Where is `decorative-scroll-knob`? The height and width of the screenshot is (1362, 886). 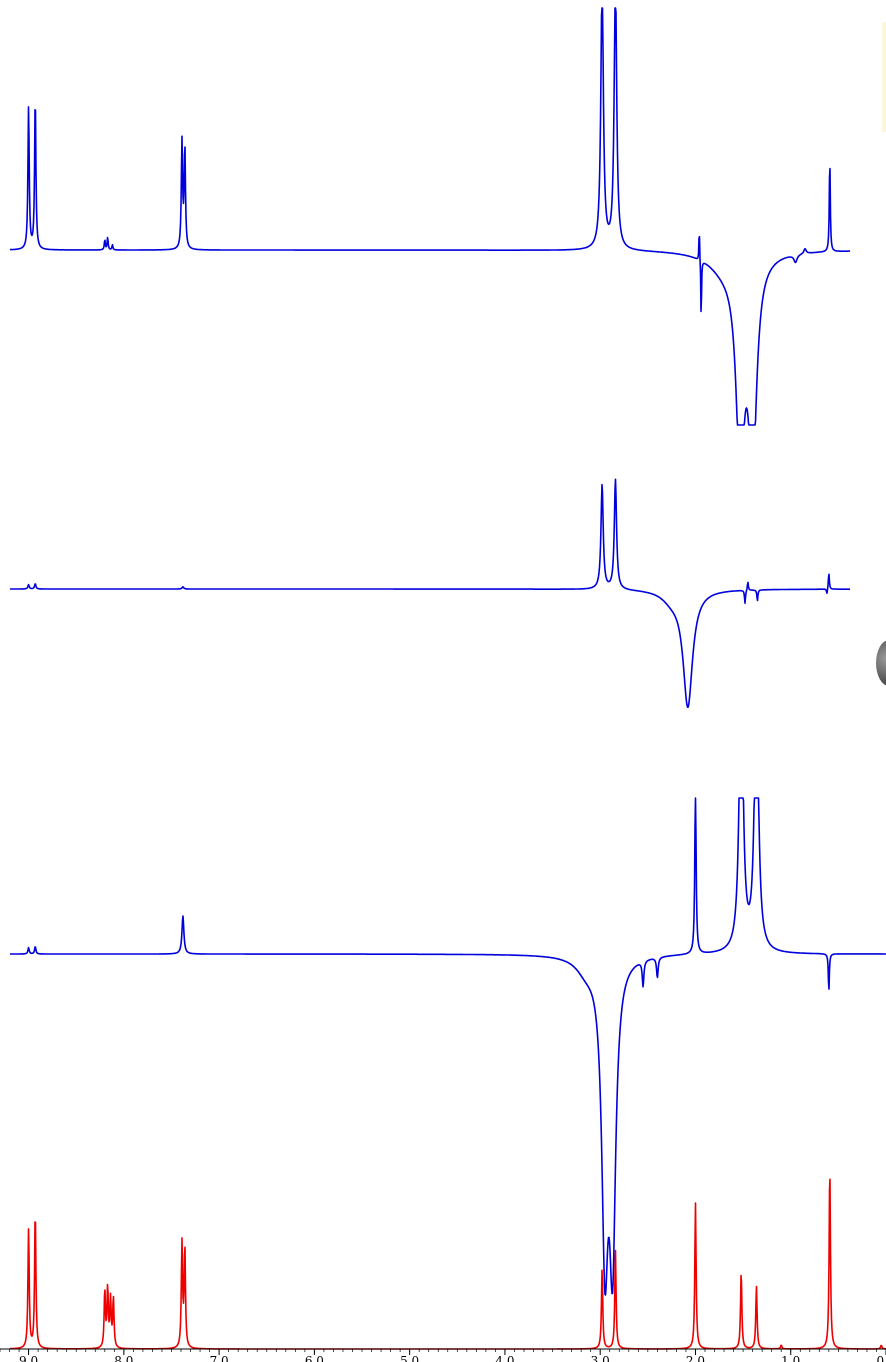
decorative-scroll-knob is located at coordinates (881, 663).